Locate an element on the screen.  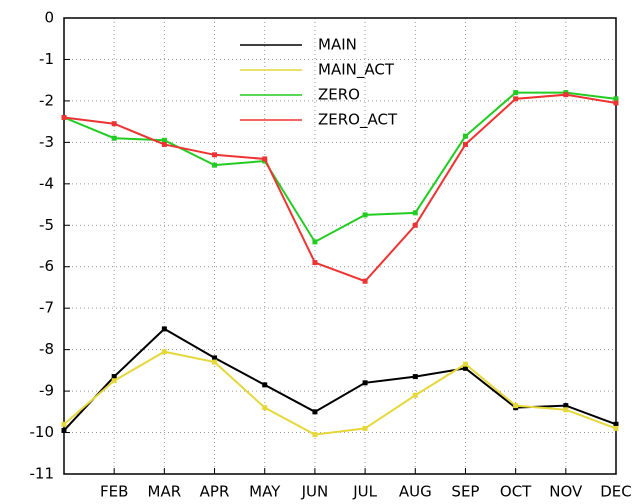
y-tick-label: -8 is located at coordinates (46, 349).